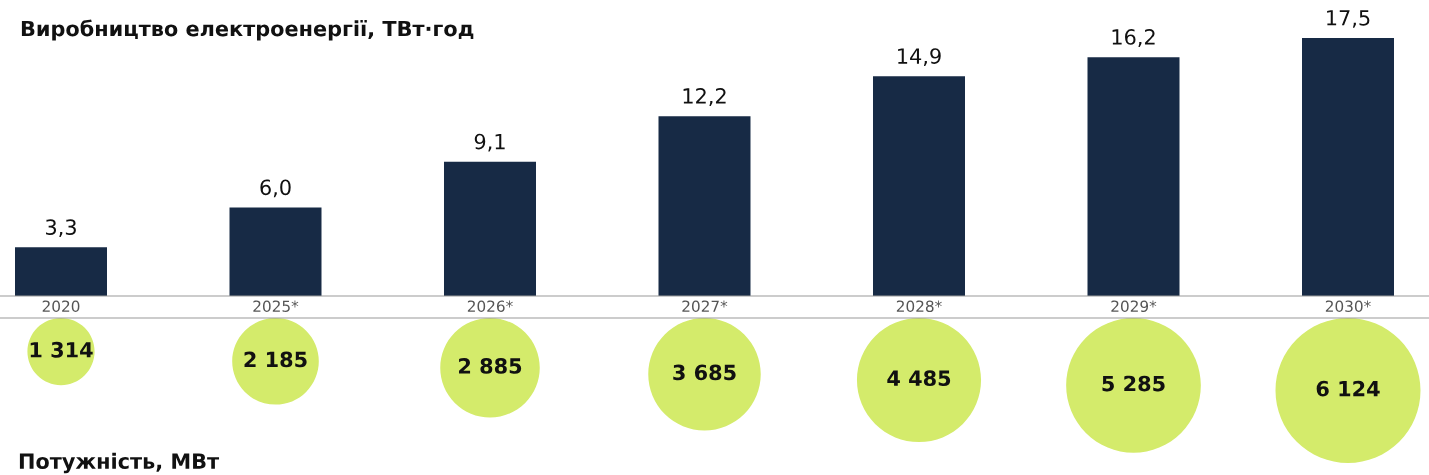  I want to click on data-label: 4 485, so click(919, 378).